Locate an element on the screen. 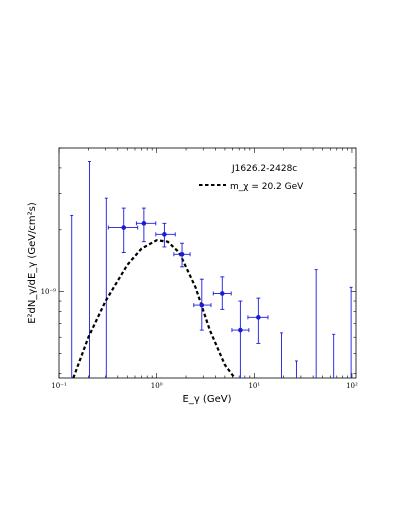  x-tick-label: 10¹ is located at coordinates (254, 386).